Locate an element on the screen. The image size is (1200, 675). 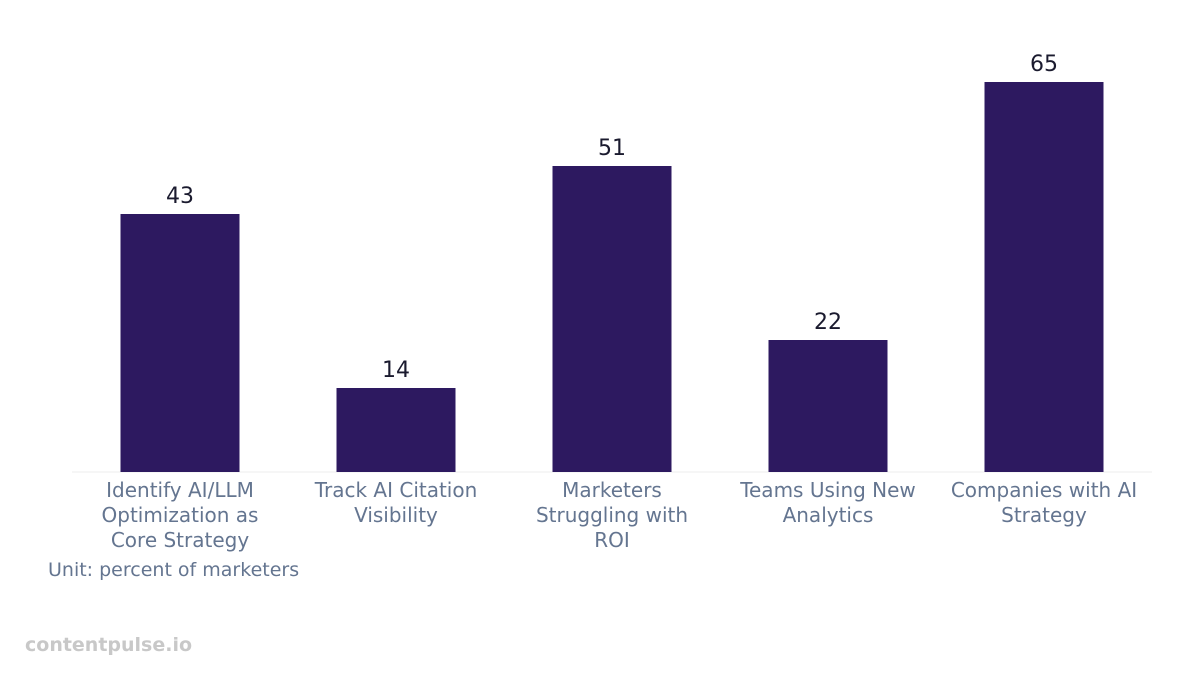
x-tick-label-2: Marketers Struggling with ROI is located at coordinates (612, 515).